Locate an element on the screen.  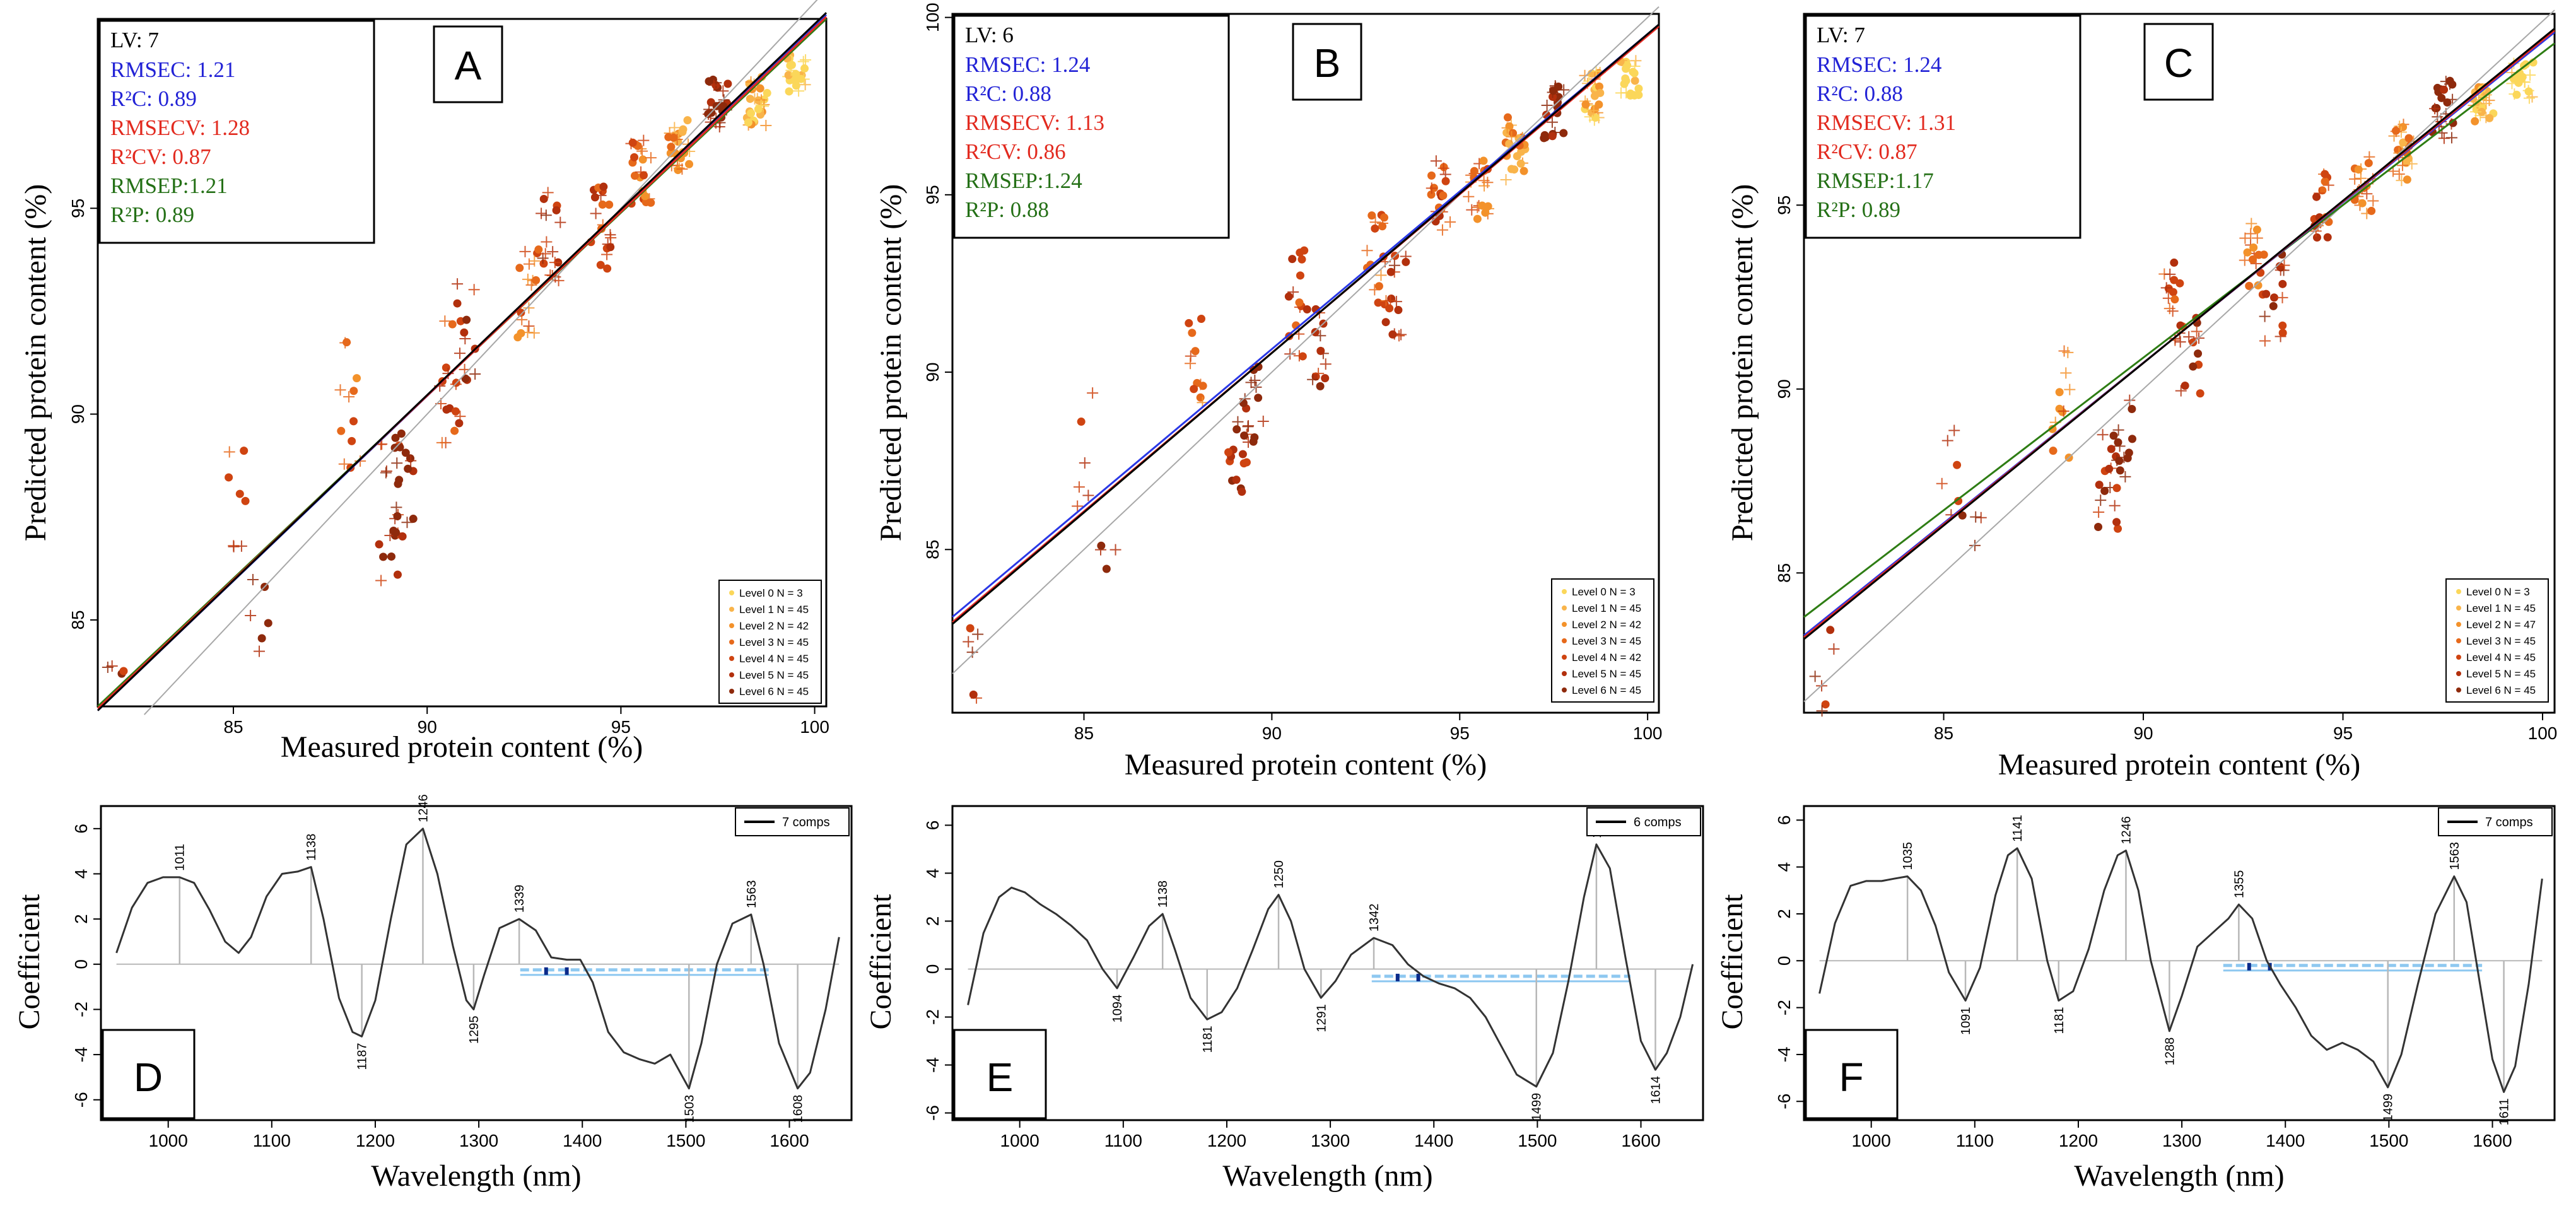
y-tick-label: -2 is located at coordinates (1784, 1007).